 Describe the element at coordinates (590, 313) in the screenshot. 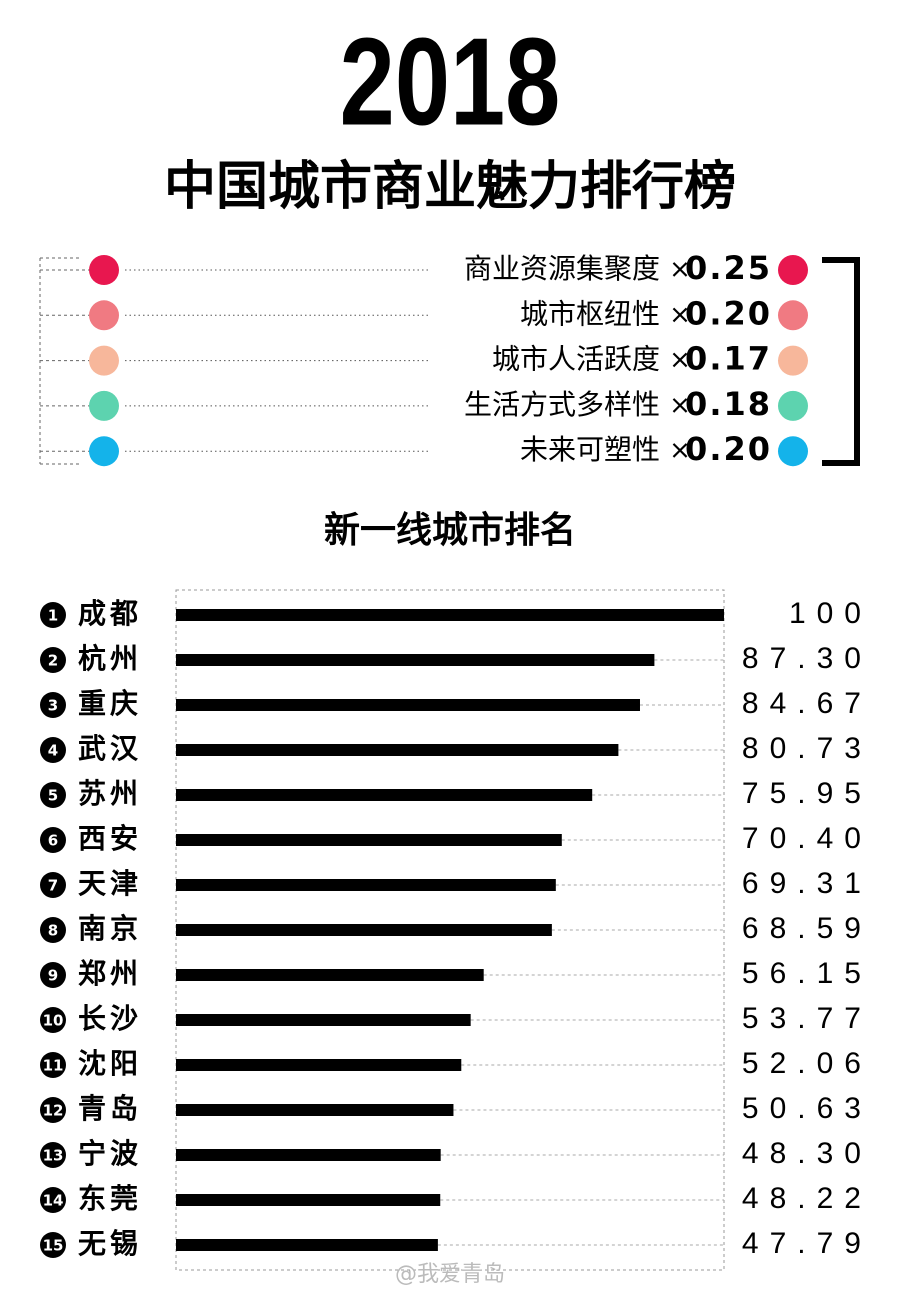

I see `factor-name: 城市枢纽性` at that location.